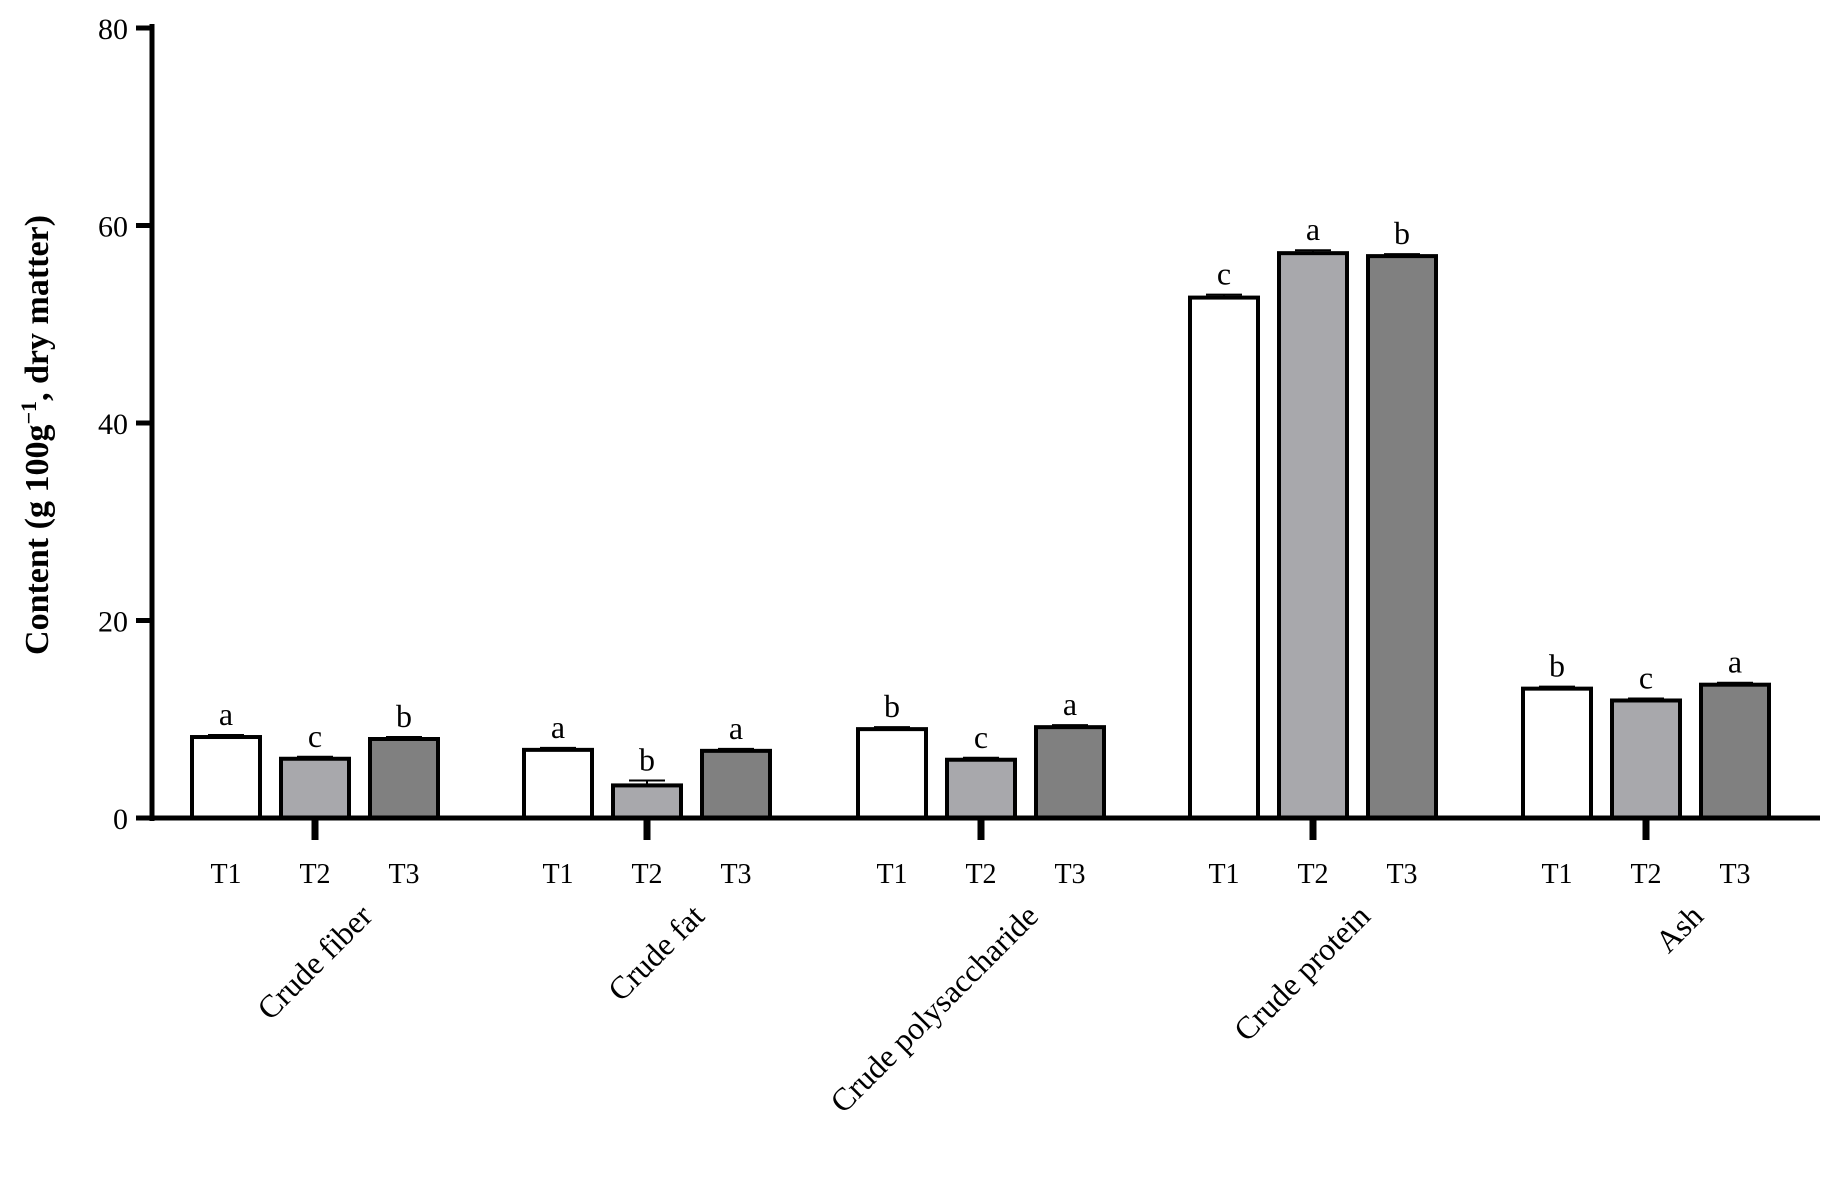  Describe the element at coordinates (37, 308) in the screenshot. I see `y-axis-label-suffix: , dry matter)` at that location.